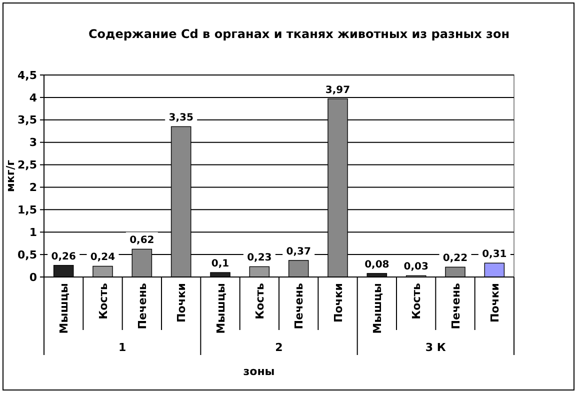 This screenshot has width=577, height=393. I want to click on y-tick-label: 0, so click(33, 277).